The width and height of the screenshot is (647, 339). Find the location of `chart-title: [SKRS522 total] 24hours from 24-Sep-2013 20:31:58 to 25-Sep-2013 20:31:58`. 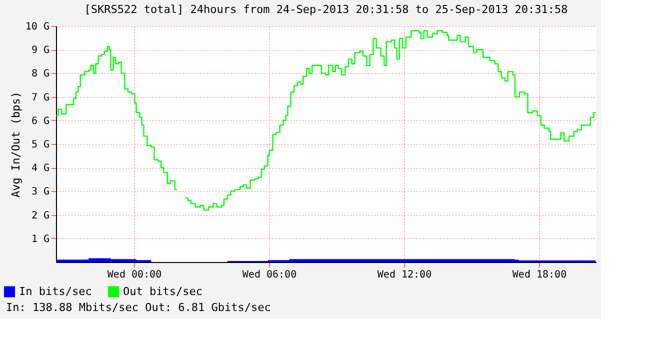

chart-title: [SKRS522 total] 24hours from 24-Sep-2013 20:31:58 to 25-Sep-2013 20:31:58 is located at coordinates (326, 9).